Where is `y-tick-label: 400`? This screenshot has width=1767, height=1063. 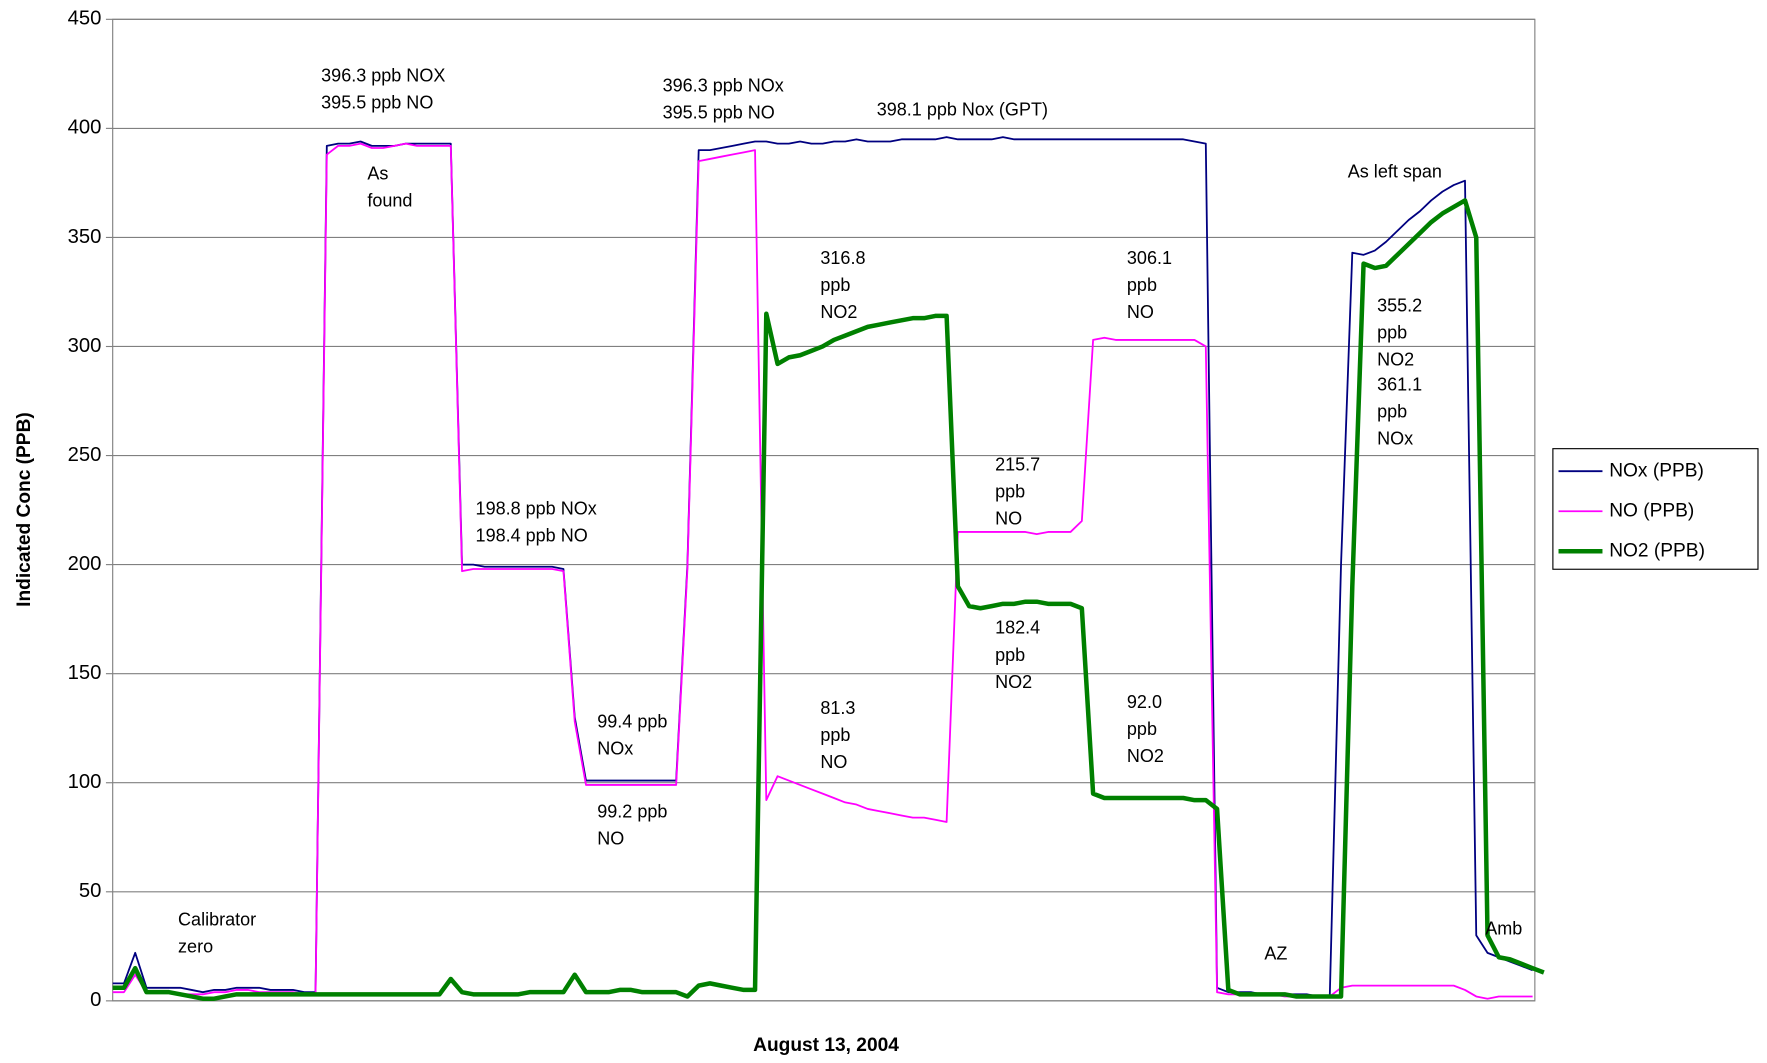
y-tick-label: 400 is located at coordinates (85, 128).